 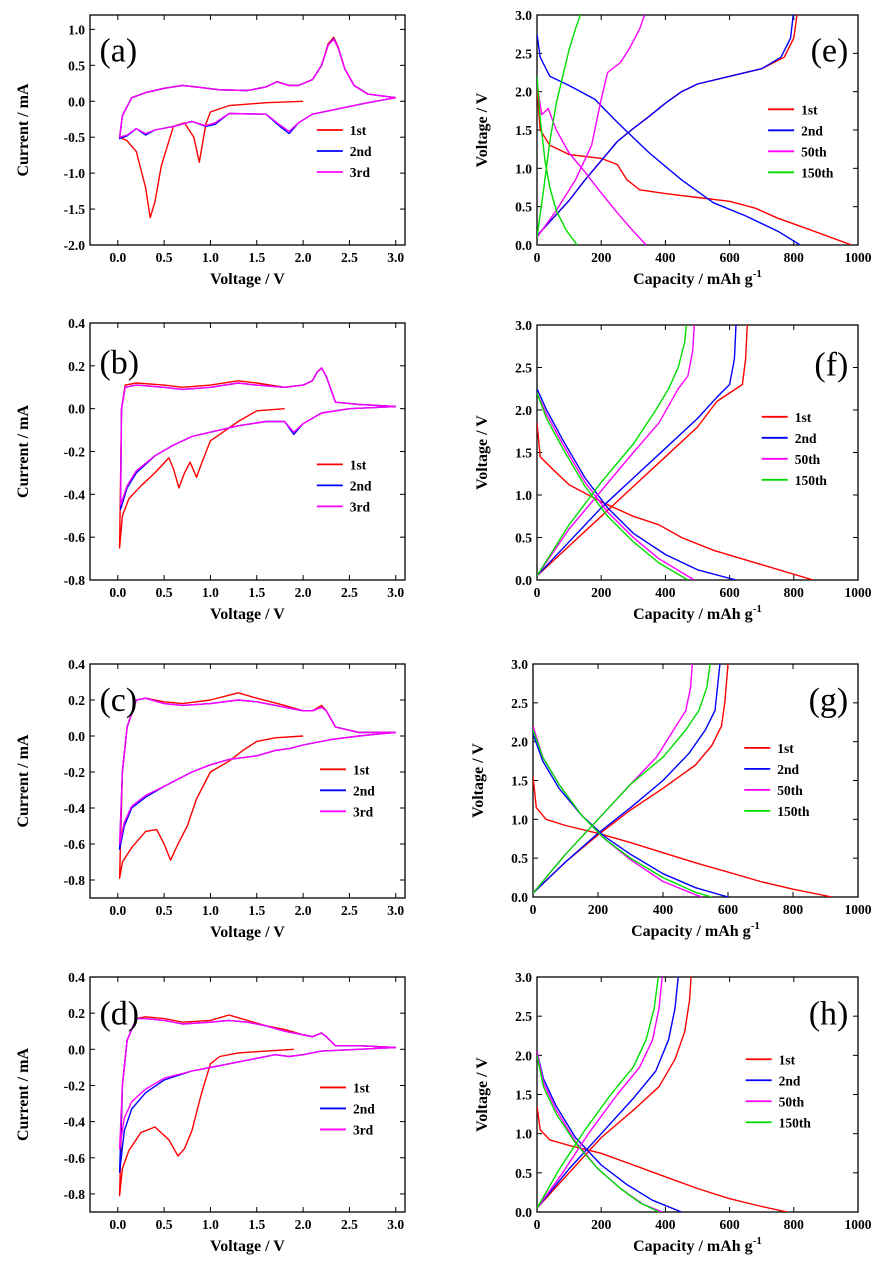 I want to click on legend-label-50th: 50th, so click(x=814, y=151).